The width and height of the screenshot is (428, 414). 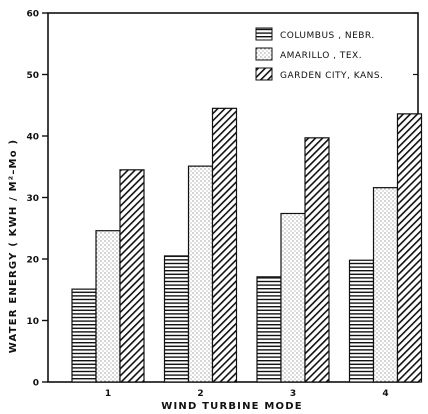 What do you see at coordinates (32, 261) in the screenshot?
I see `y-tick-label: 20` at bounding box center [32, 261].